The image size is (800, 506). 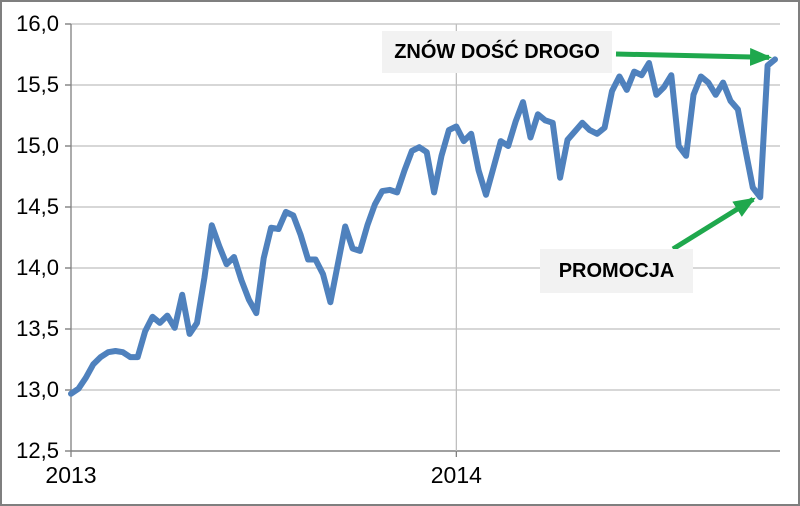 What do you see at coordinates (713, 224) in the screenshot?
I see `arrow-promocja` at bounding box center [713, 224].